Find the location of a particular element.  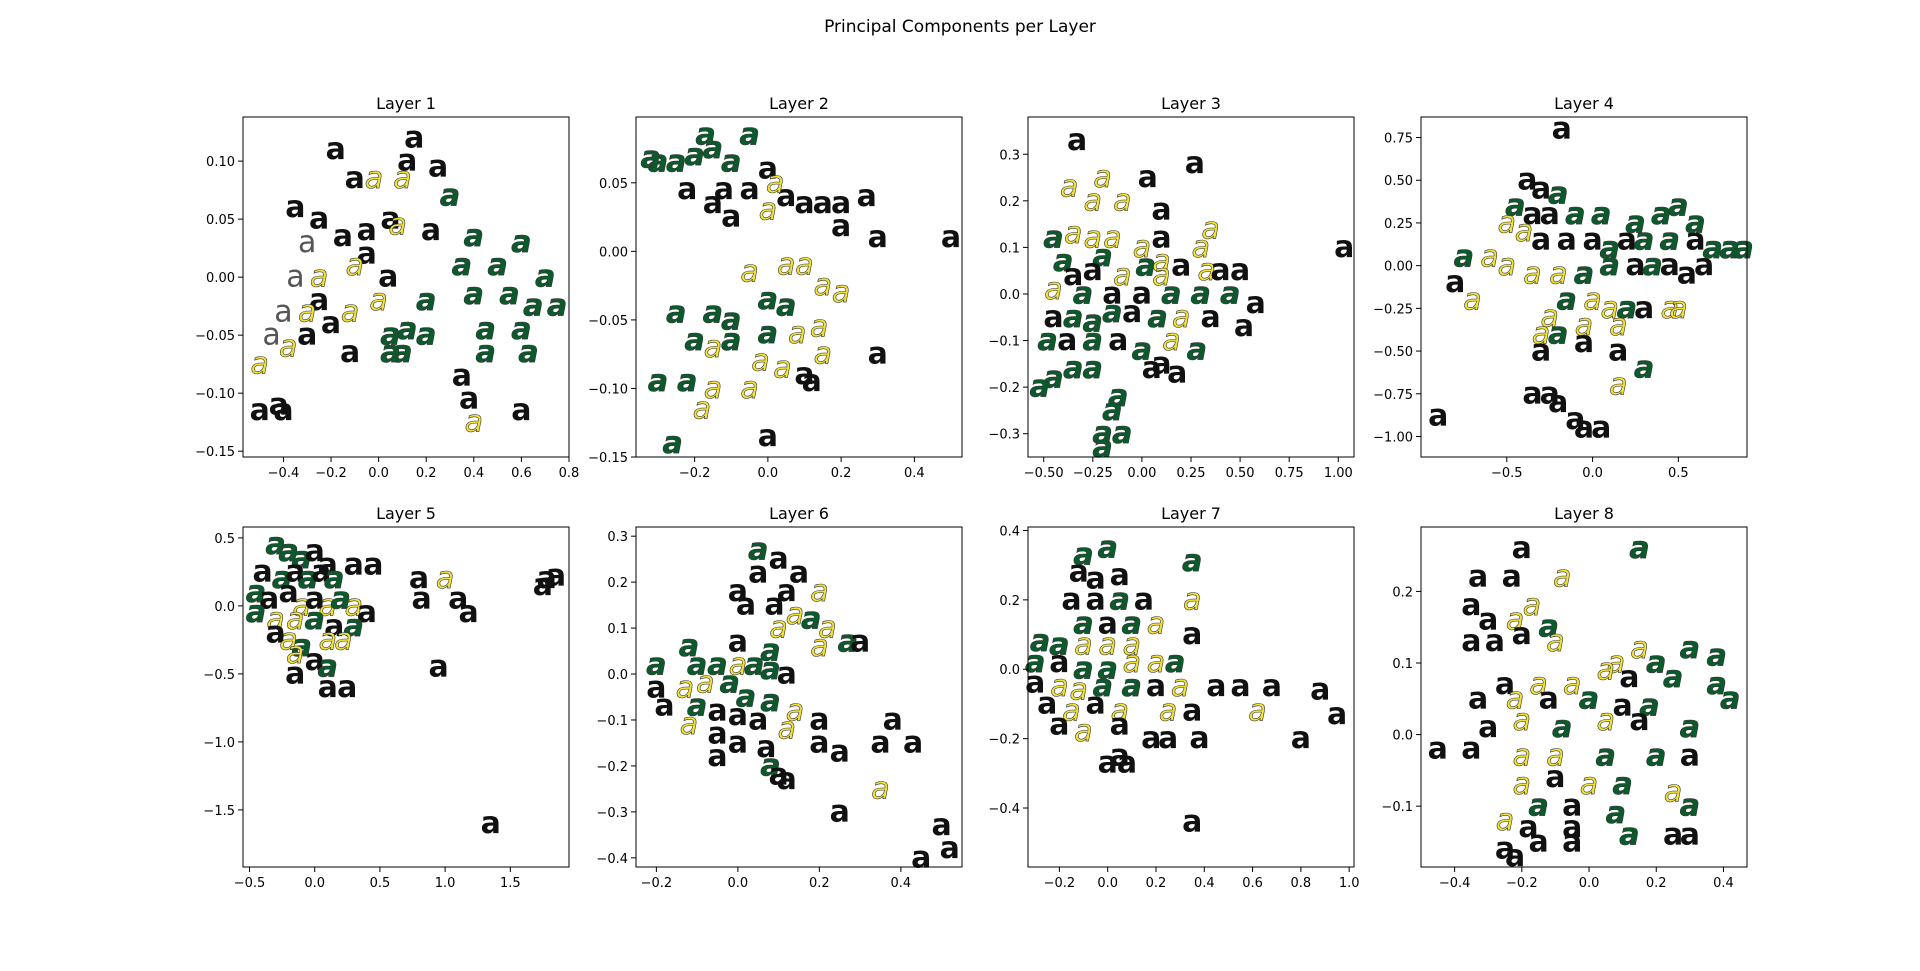

y-tick-label: 0.00 is located at coordinates (1398, 267).